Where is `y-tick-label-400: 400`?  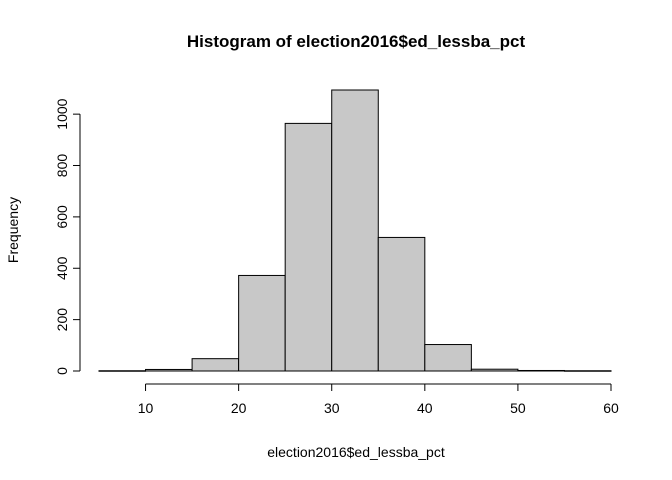
y-tick-label-400: 400 is located at coordinates (62, 268).